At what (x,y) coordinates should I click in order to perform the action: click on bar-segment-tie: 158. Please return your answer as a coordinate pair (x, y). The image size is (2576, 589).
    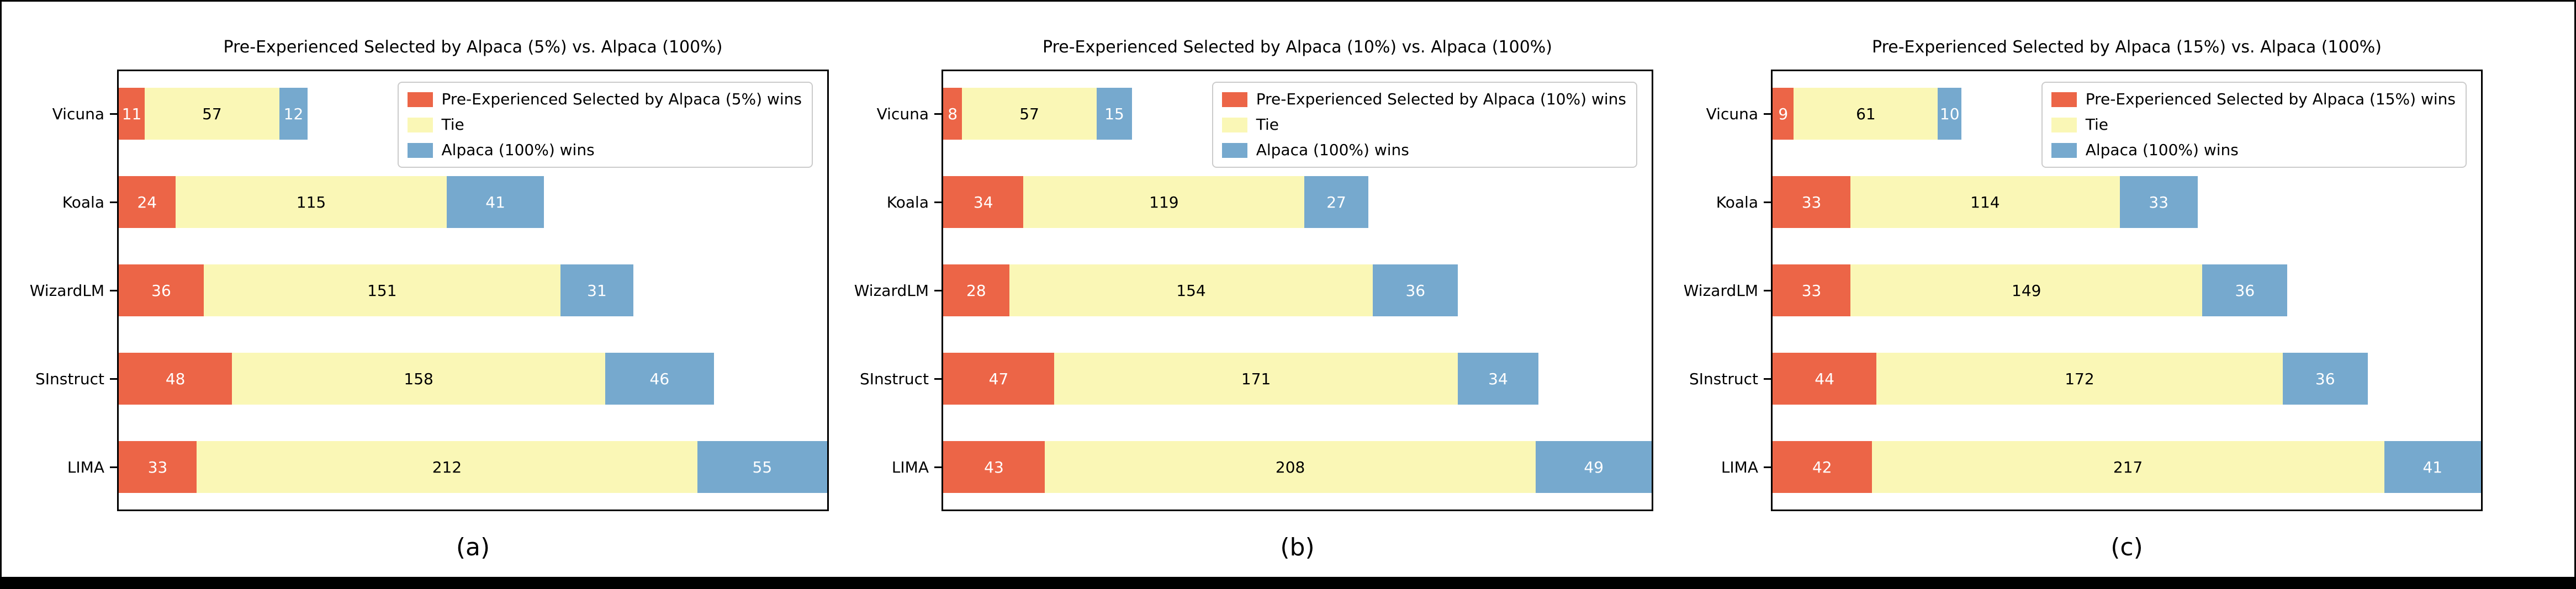
    Looking at the image, I should click on (419, 379).